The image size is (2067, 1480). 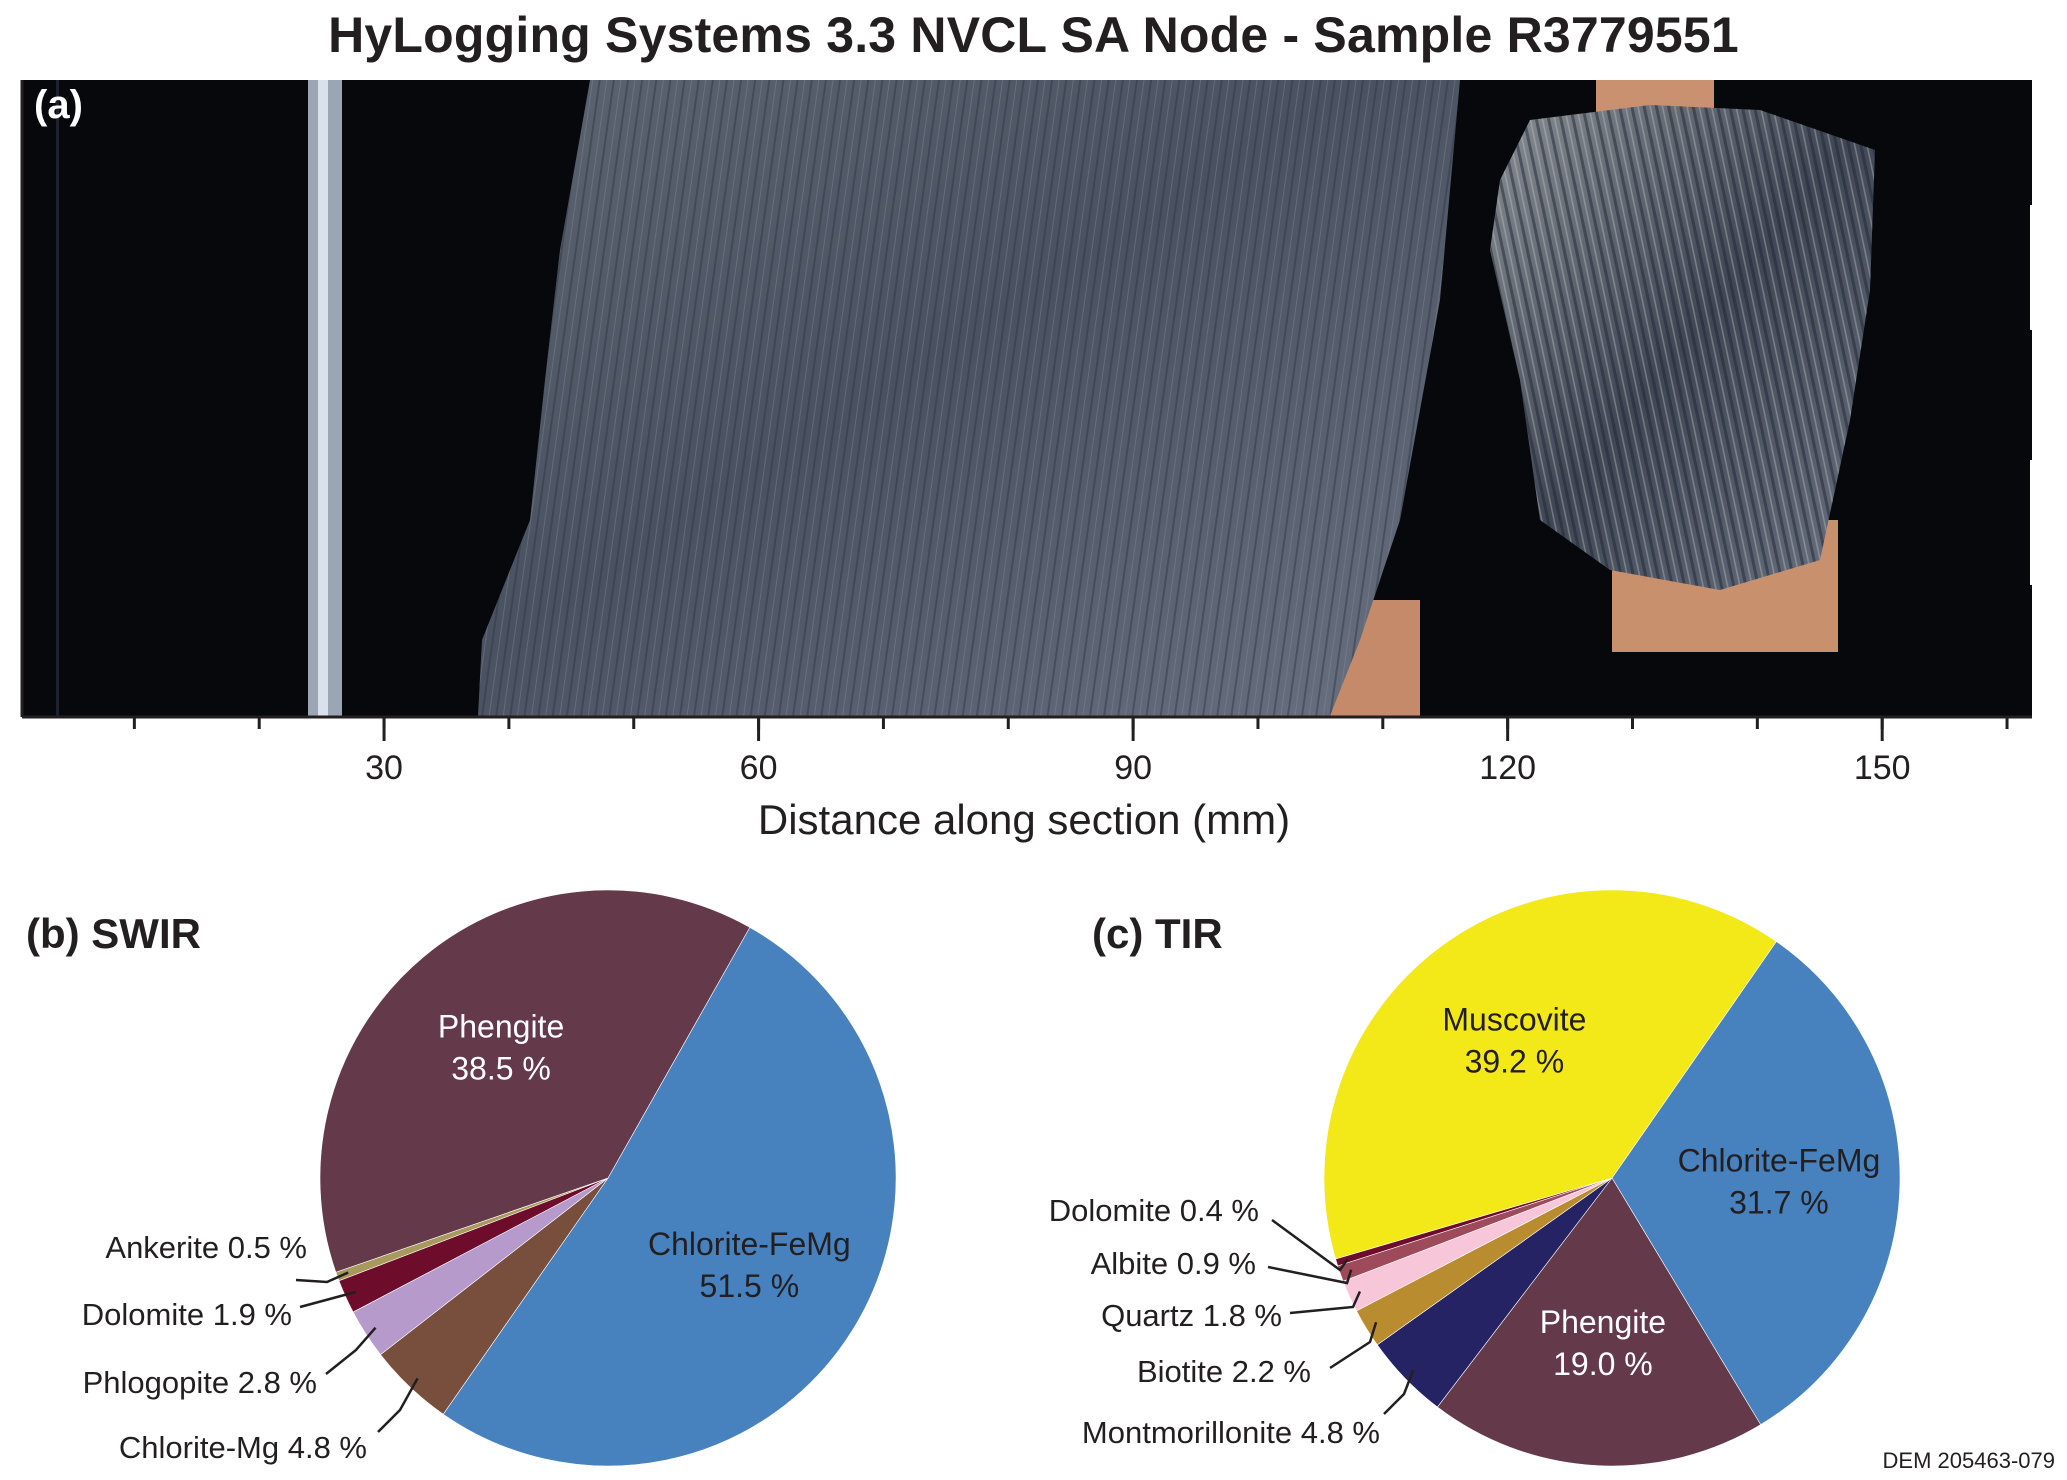 I want to click on pie-slice-muscovite, so click(x=1550, y=1074).